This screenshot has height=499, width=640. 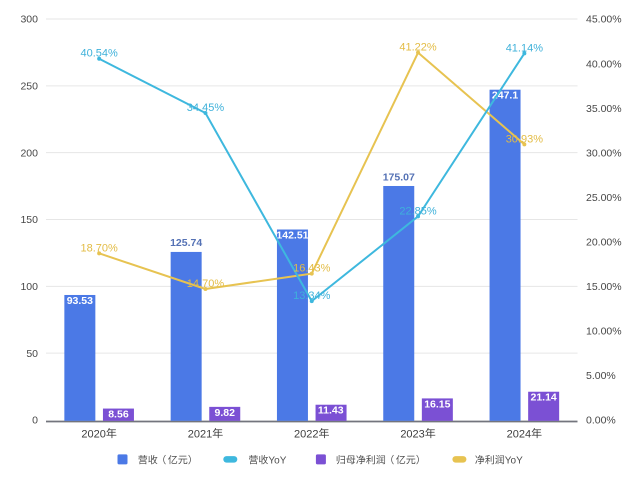 I want to click on svg-text: 93.53, so click(x=80, y=301).